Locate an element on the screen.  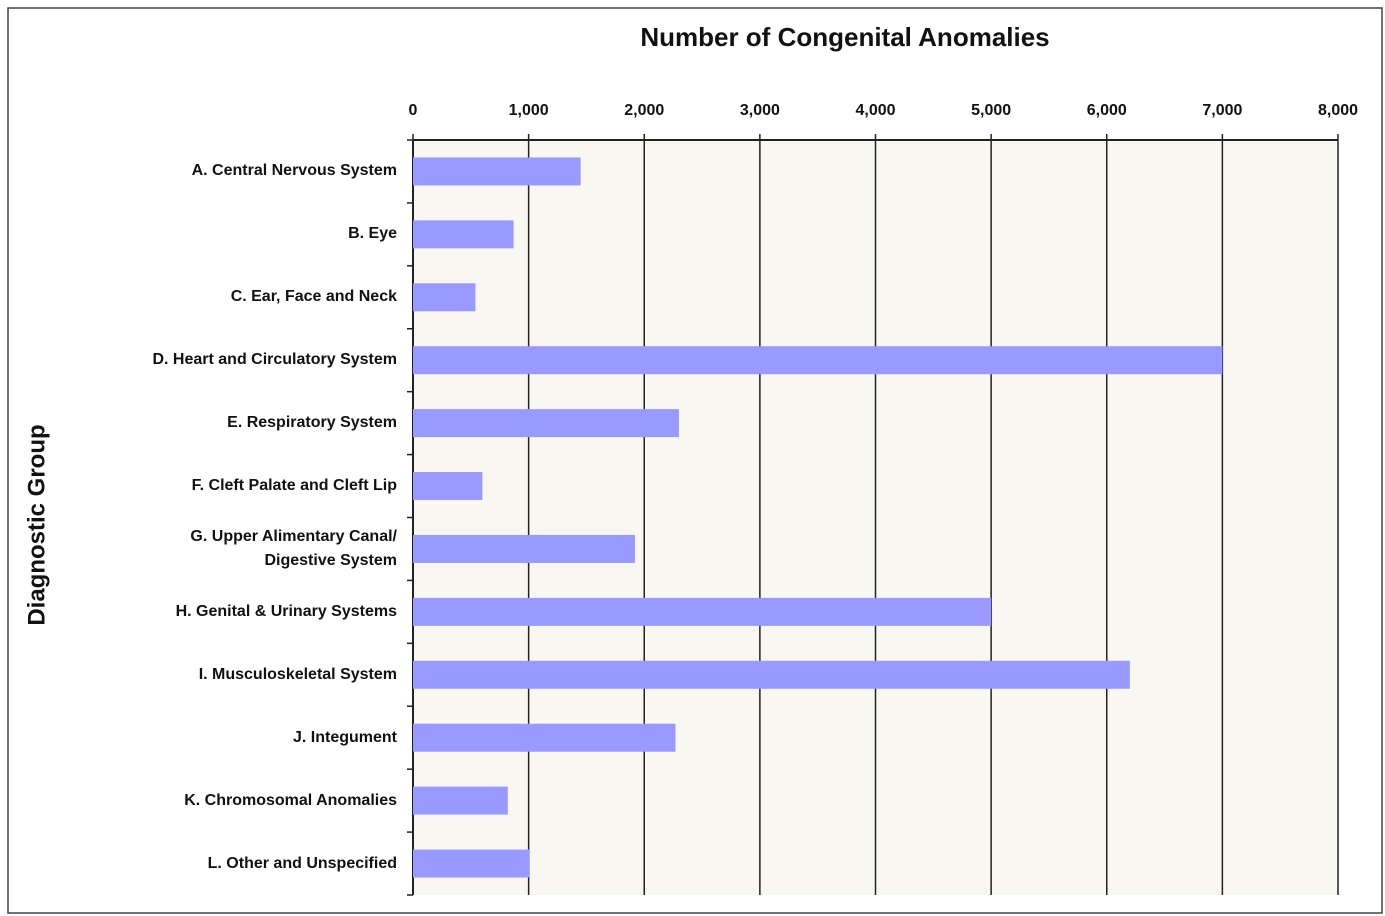
x-tick-label: 1,000 is located at coordinates (529, 110).